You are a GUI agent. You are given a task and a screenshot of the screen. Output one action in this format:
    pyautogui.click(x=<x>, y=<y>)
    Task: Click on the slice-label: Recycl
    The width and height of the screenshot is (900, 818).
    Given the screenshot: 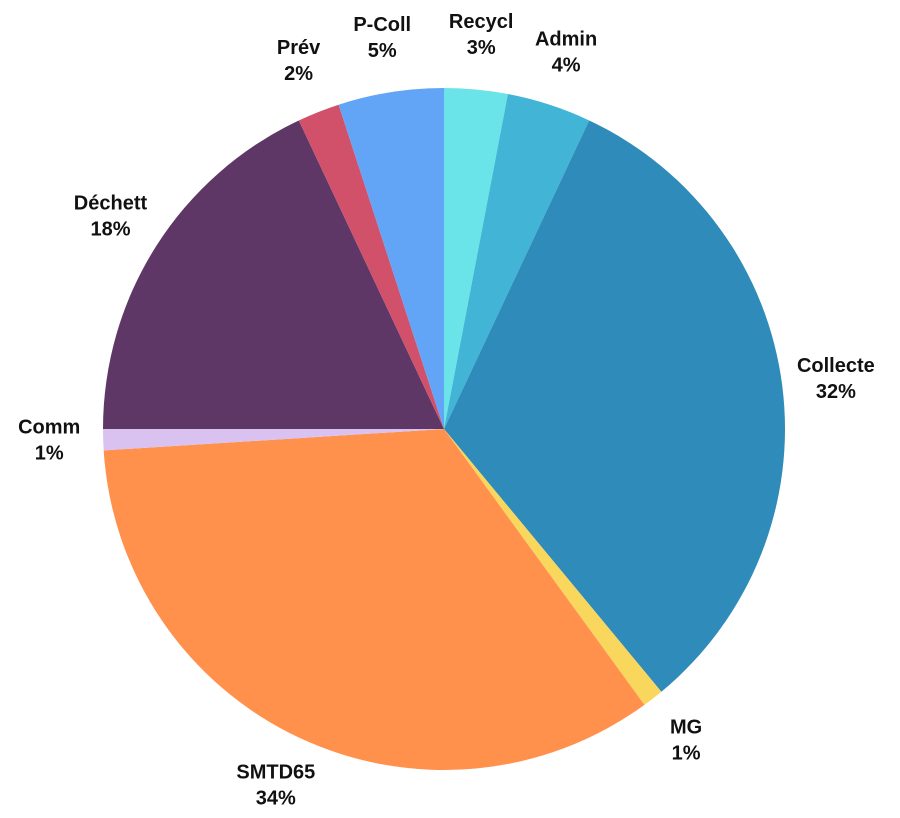 What is the action you would take?
    pyautogui.click(x=481, y=22)
    